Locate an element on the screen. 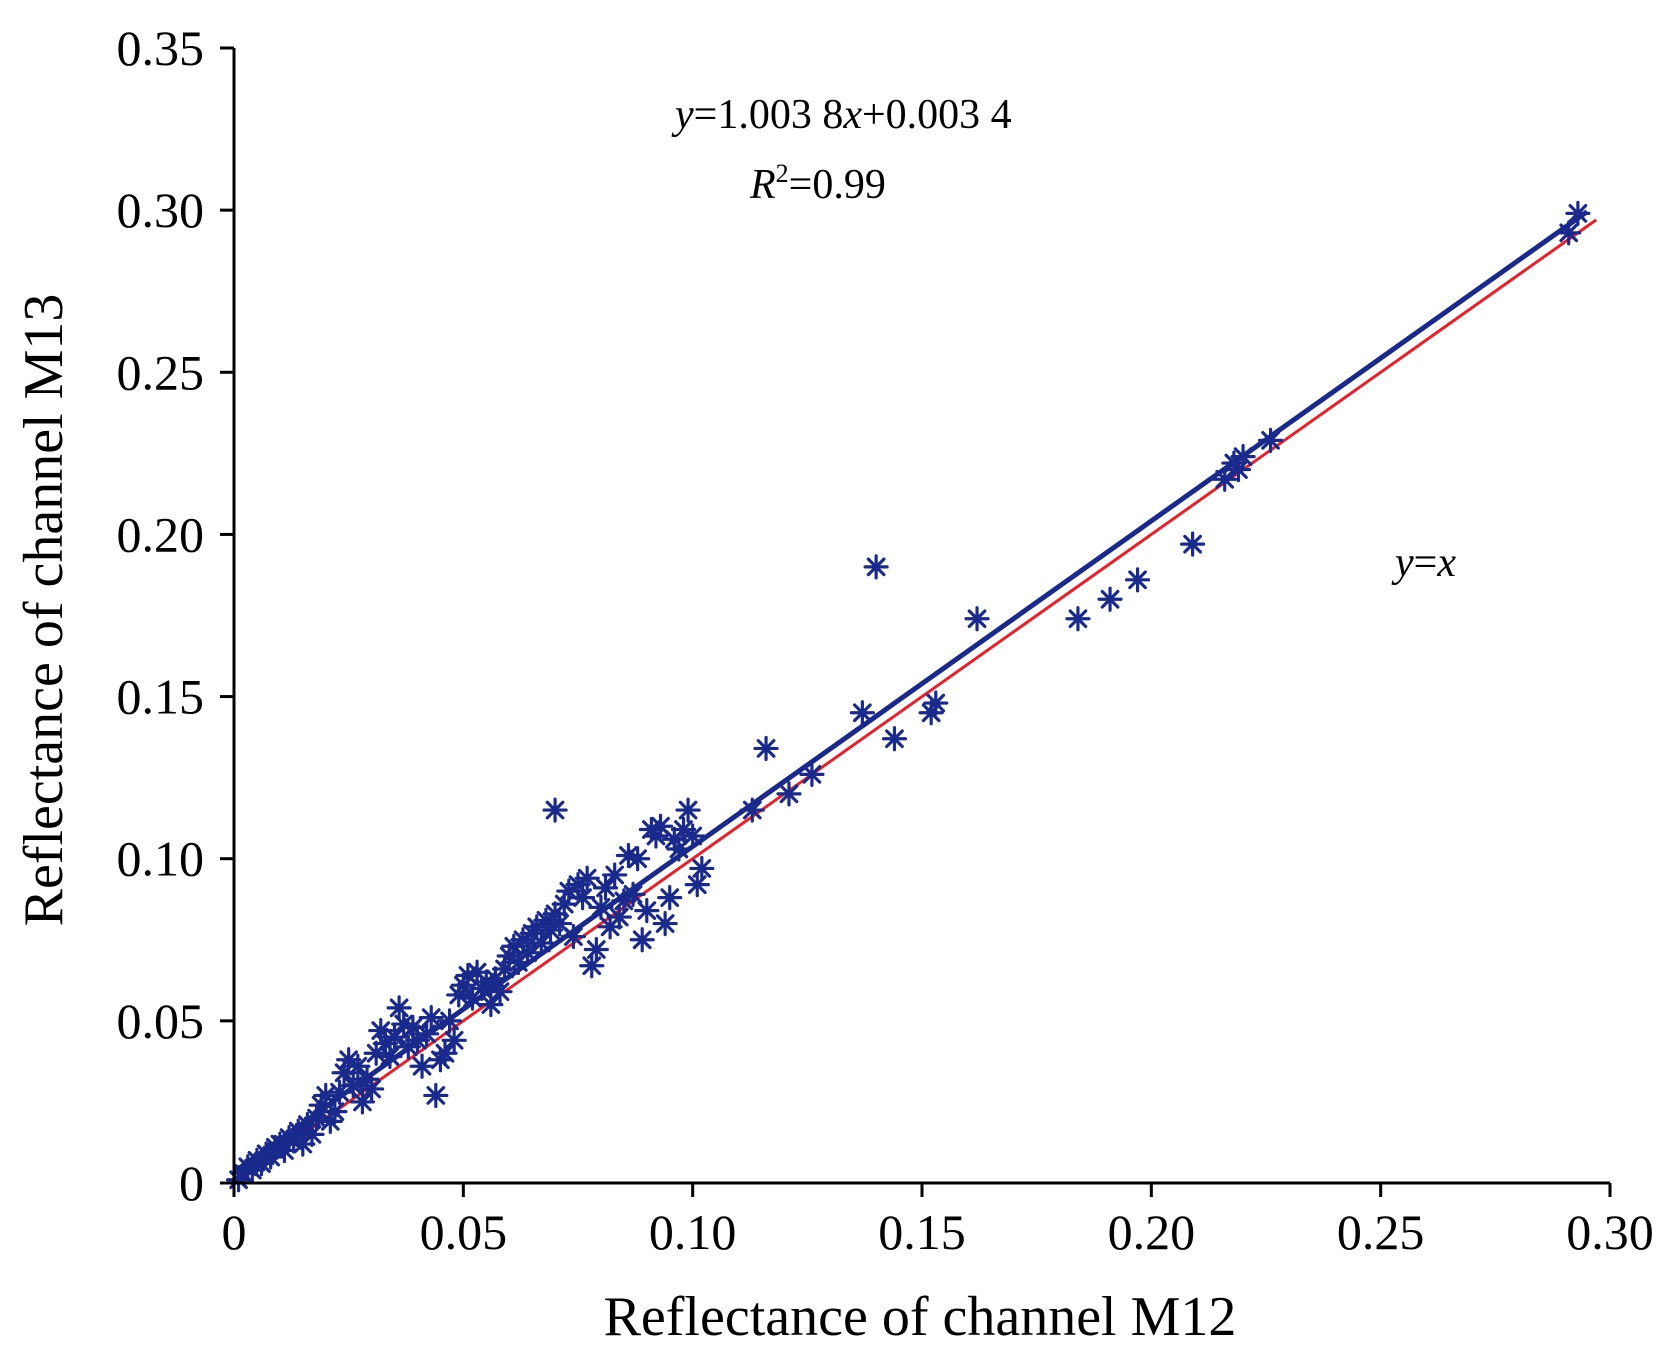 This screenshot has width=1663, height=1356. x-axis-title: Reflectance of channel M12 is located at coordinates (920, 1317).